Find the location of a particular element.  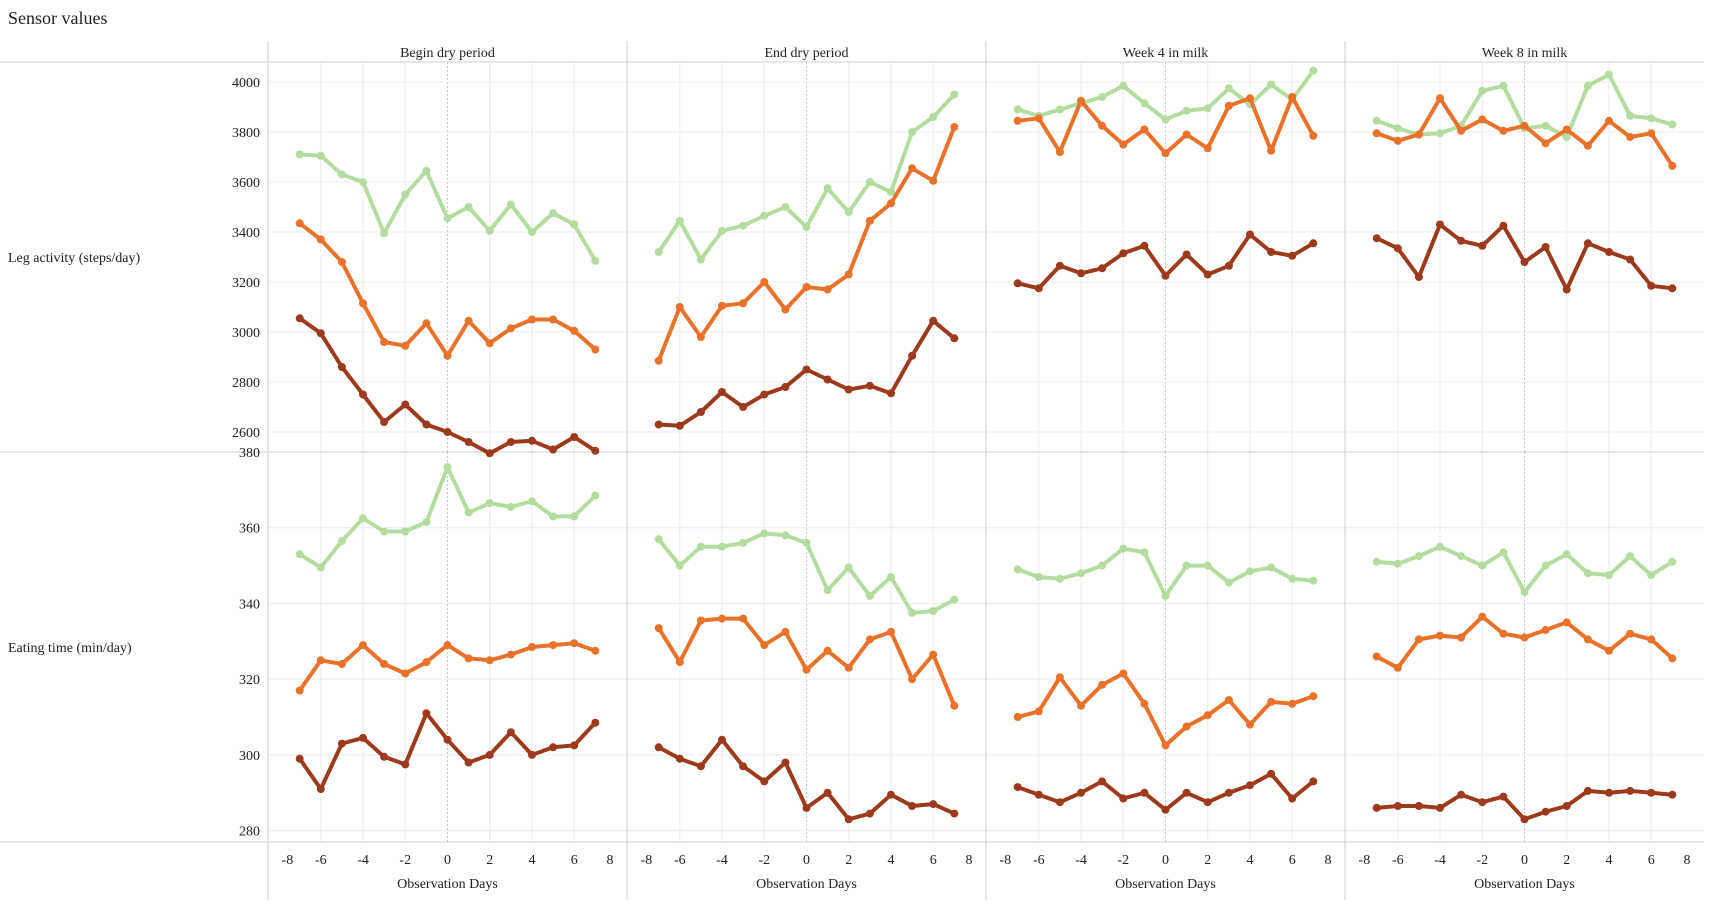

y-tick-label: 3400 is located at coordinates (246, 233).